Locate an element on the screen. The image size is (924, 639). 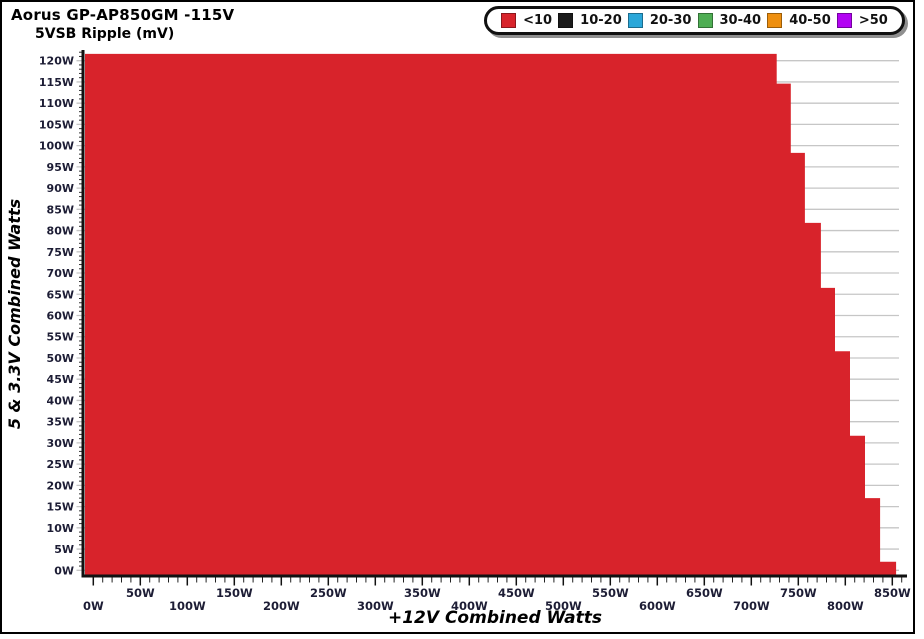
y-axis-line is located at coordinates (83, 314).